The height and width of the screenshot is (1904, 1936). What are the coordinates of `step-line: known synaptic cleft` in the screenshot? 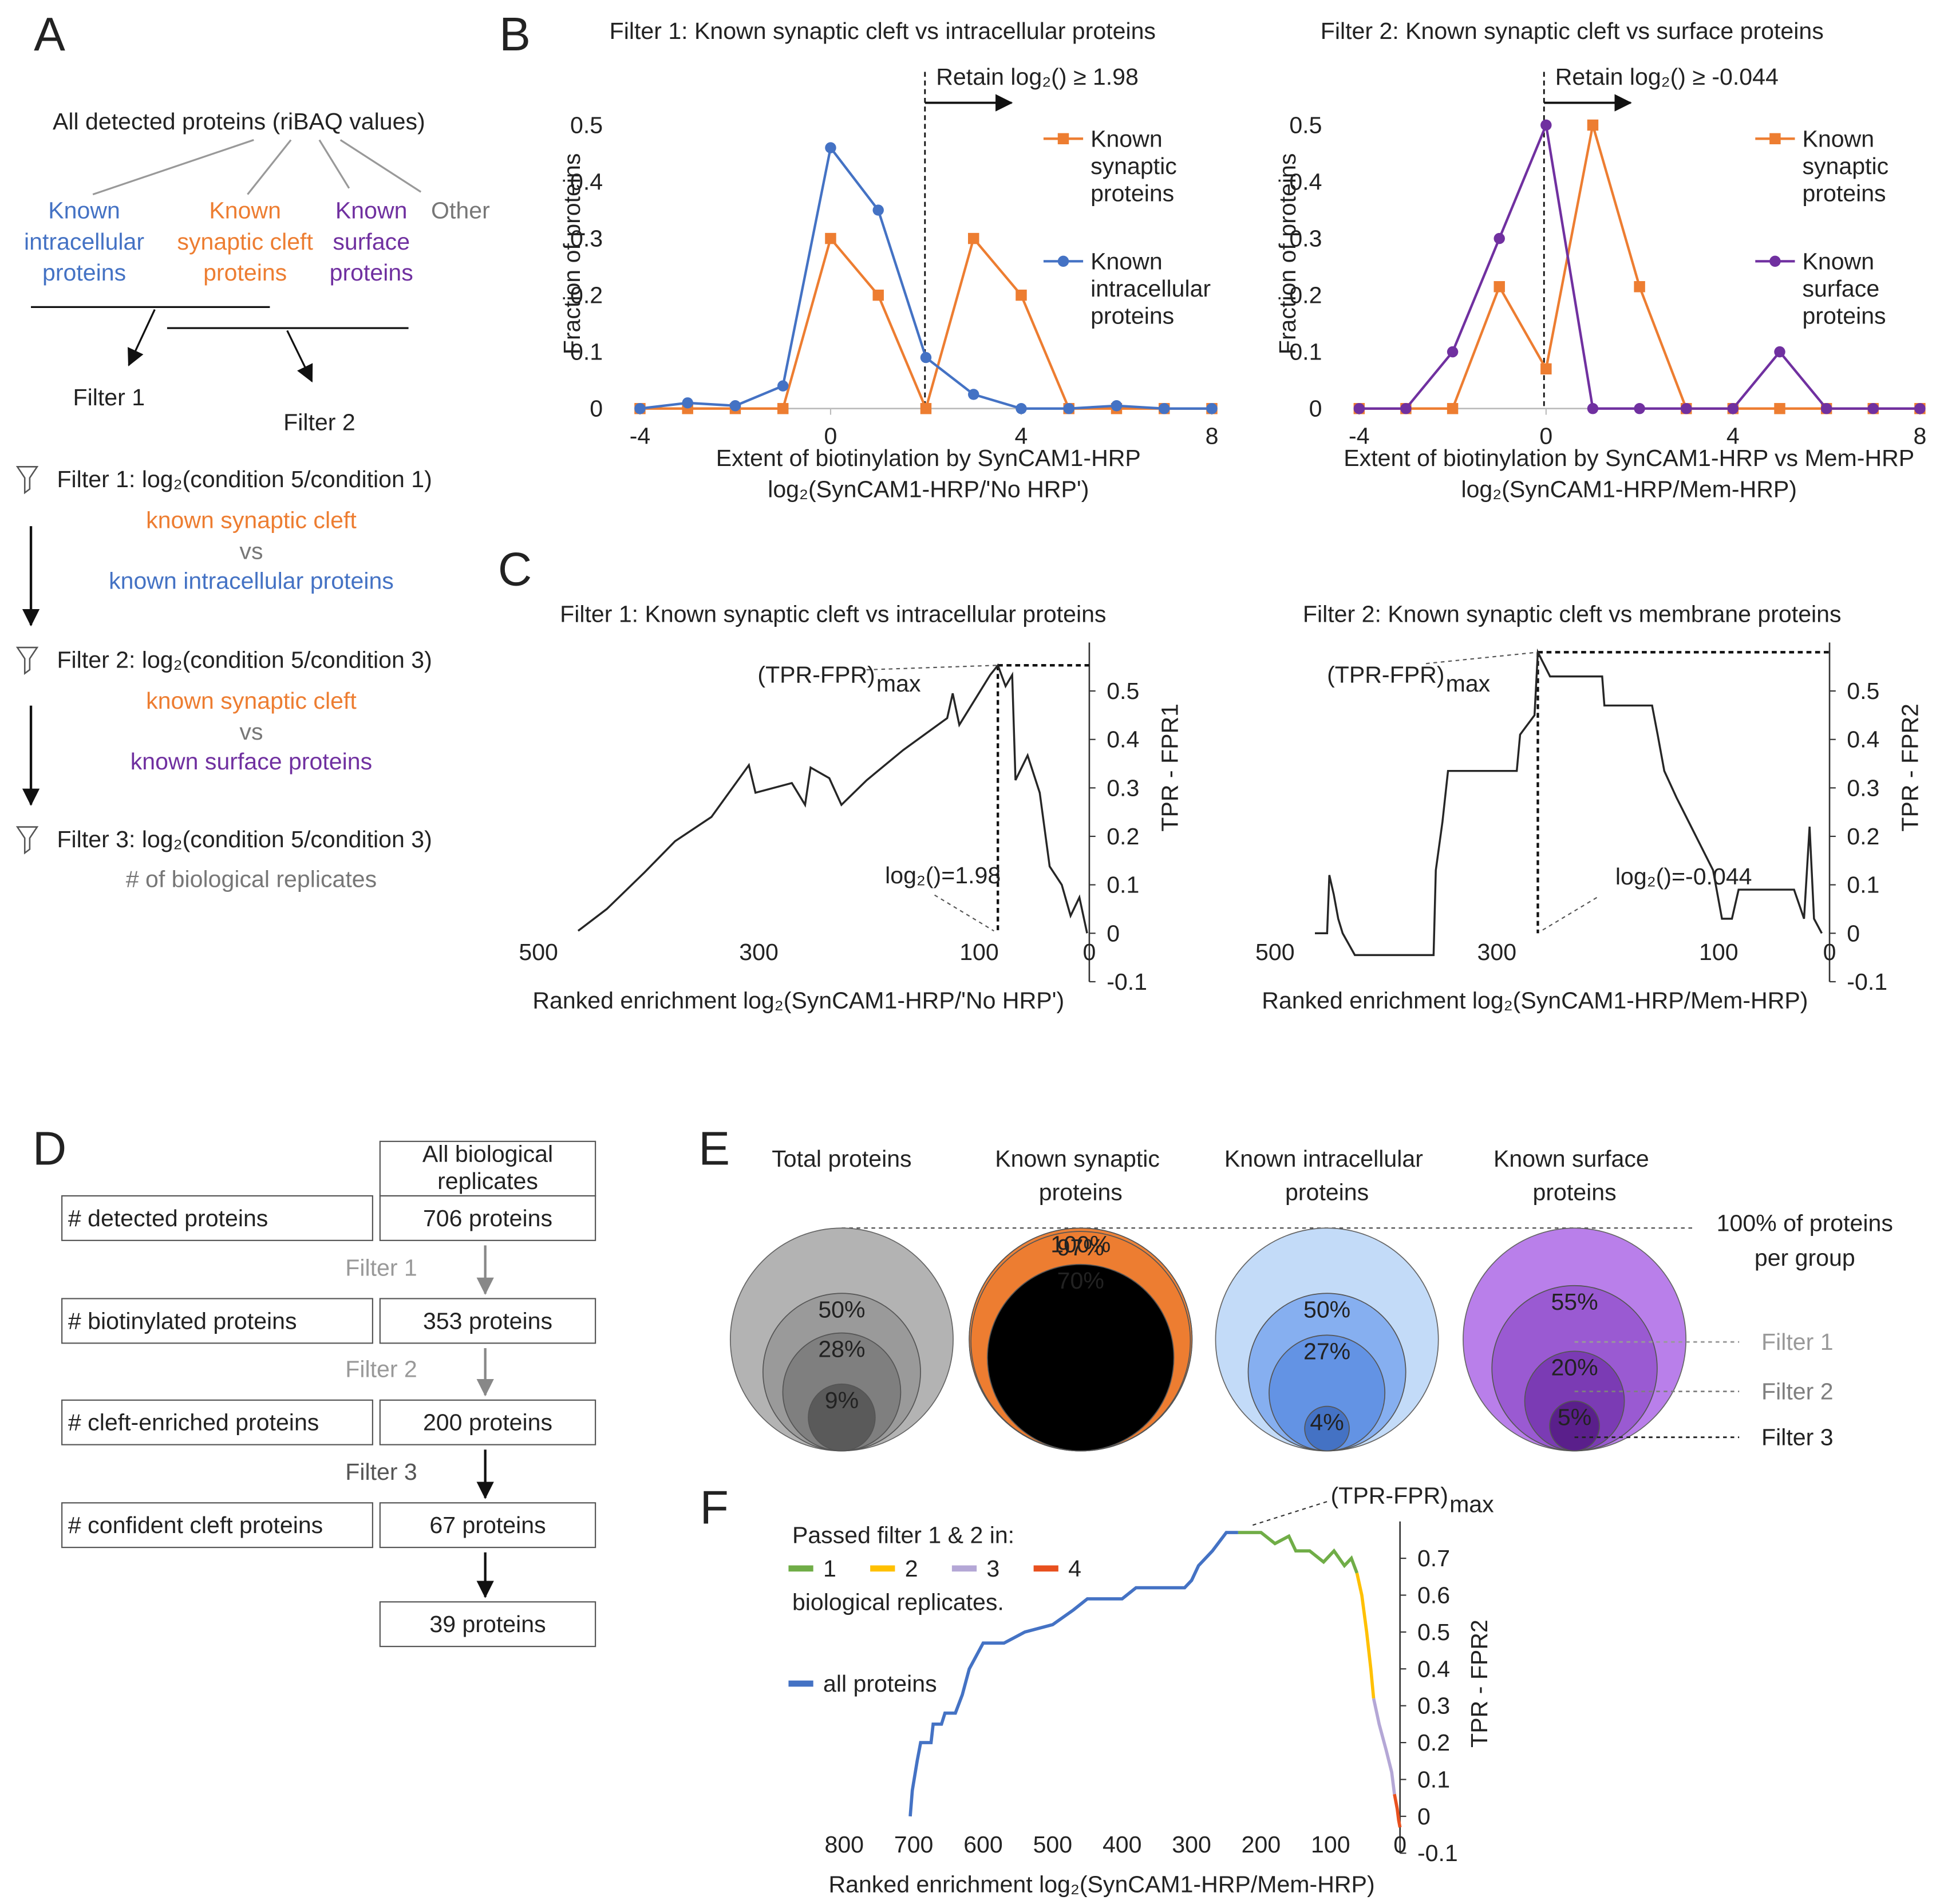 It's located at (251, 701).